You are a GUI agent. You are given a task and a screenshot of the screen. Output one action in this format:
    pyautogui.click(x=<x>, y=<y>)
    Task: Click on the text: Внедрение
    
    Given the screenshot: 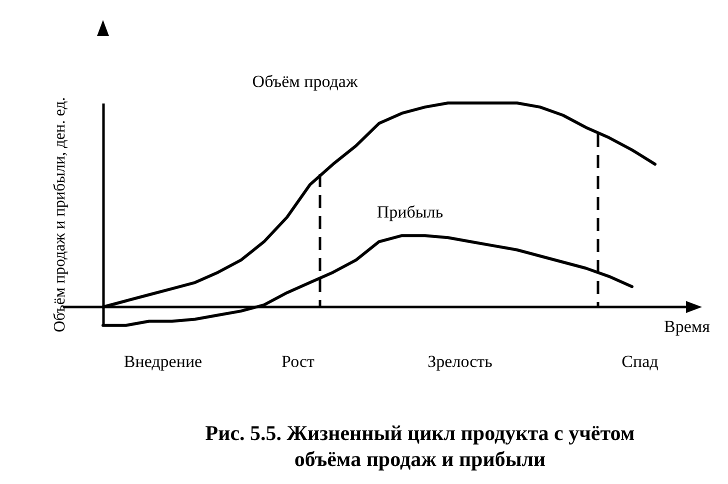 What is the action you would take?
    pyautogui.click(x=163, y=362)
    